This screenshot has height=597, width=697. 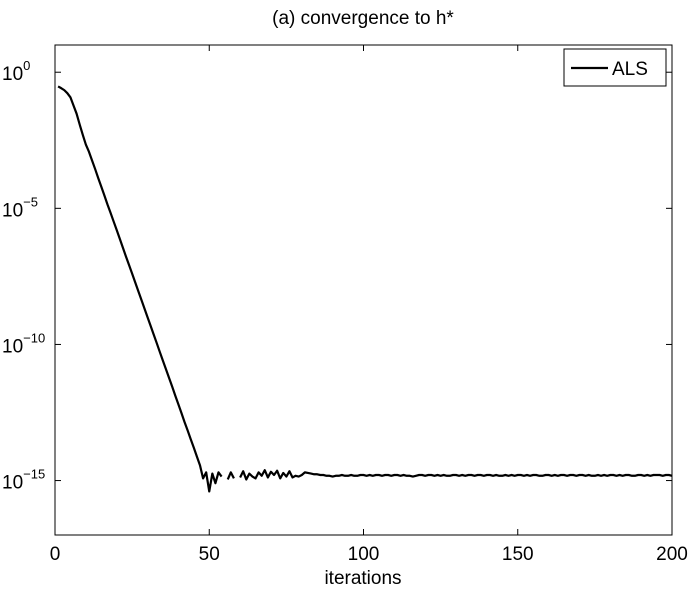 What do you see at coordinates (55, 554) in the screenshot?
I see `x-tick-label: 0` at bounding box center [55, 554].